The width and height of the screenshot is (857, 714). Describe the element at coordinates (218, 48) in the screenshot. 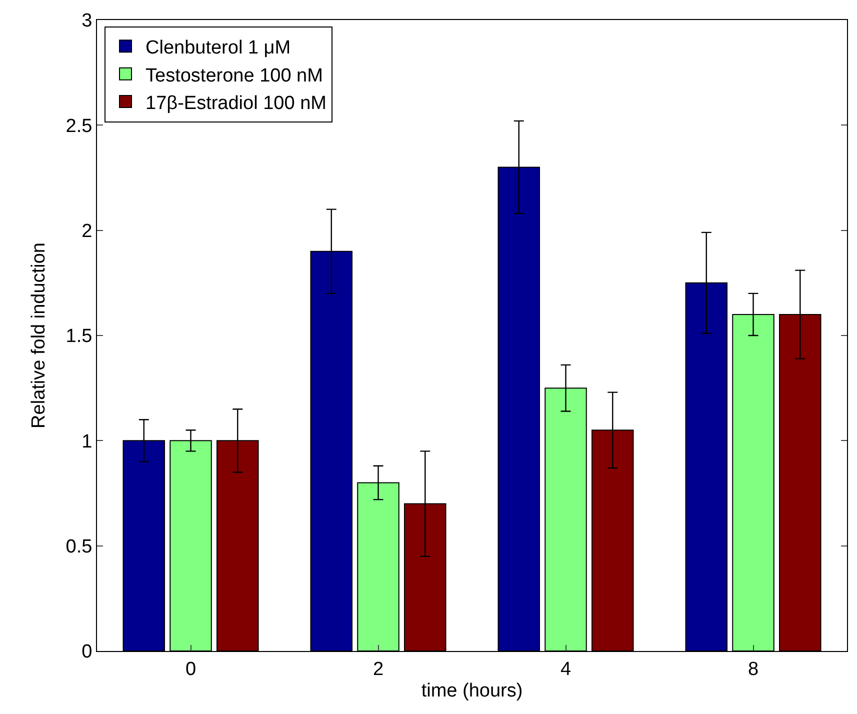

I see `legend-label: Clenbuterol 1 μM` at that location.